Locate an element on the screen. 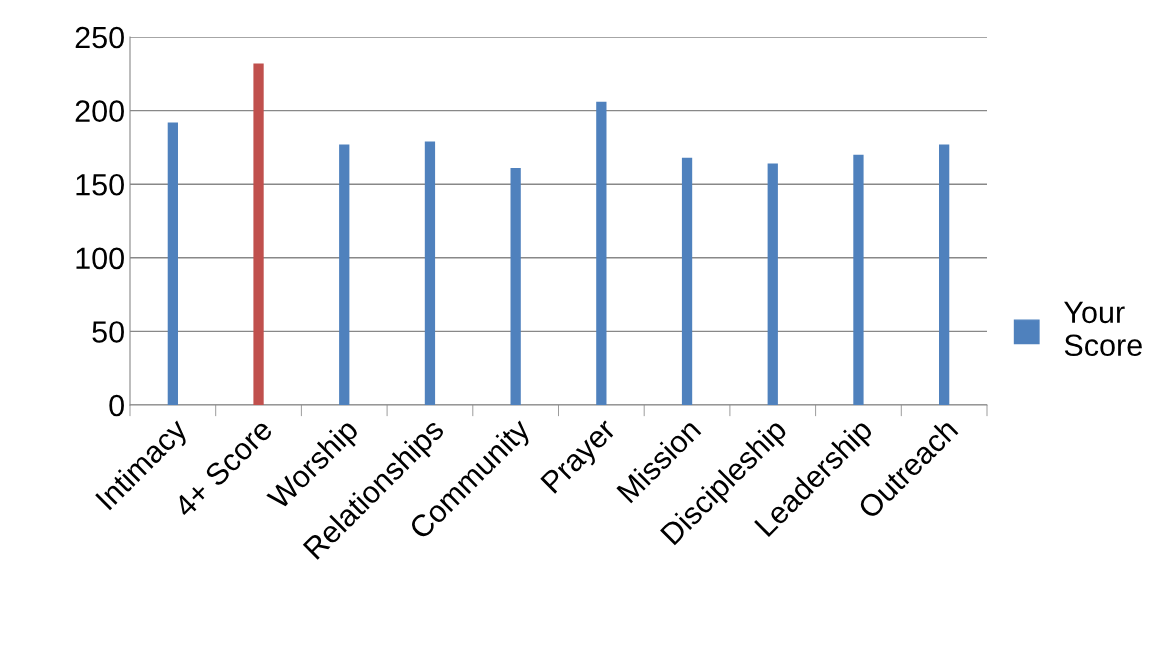  legend-label: Your Score is located at coordinates (1103, 329).